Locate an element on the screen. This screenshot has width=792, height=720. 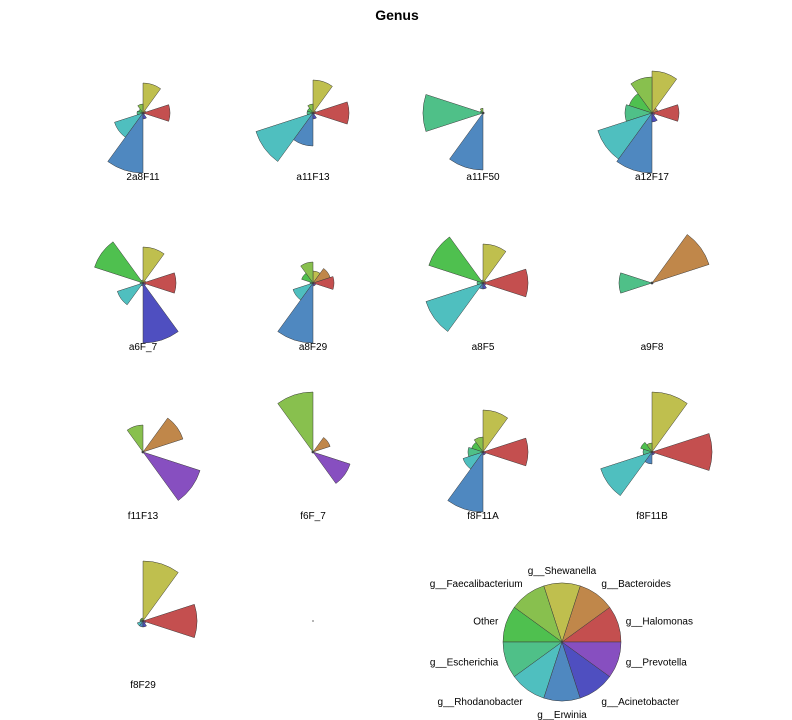
sample-plot: f11F13 is located at coordinates (163, 469).